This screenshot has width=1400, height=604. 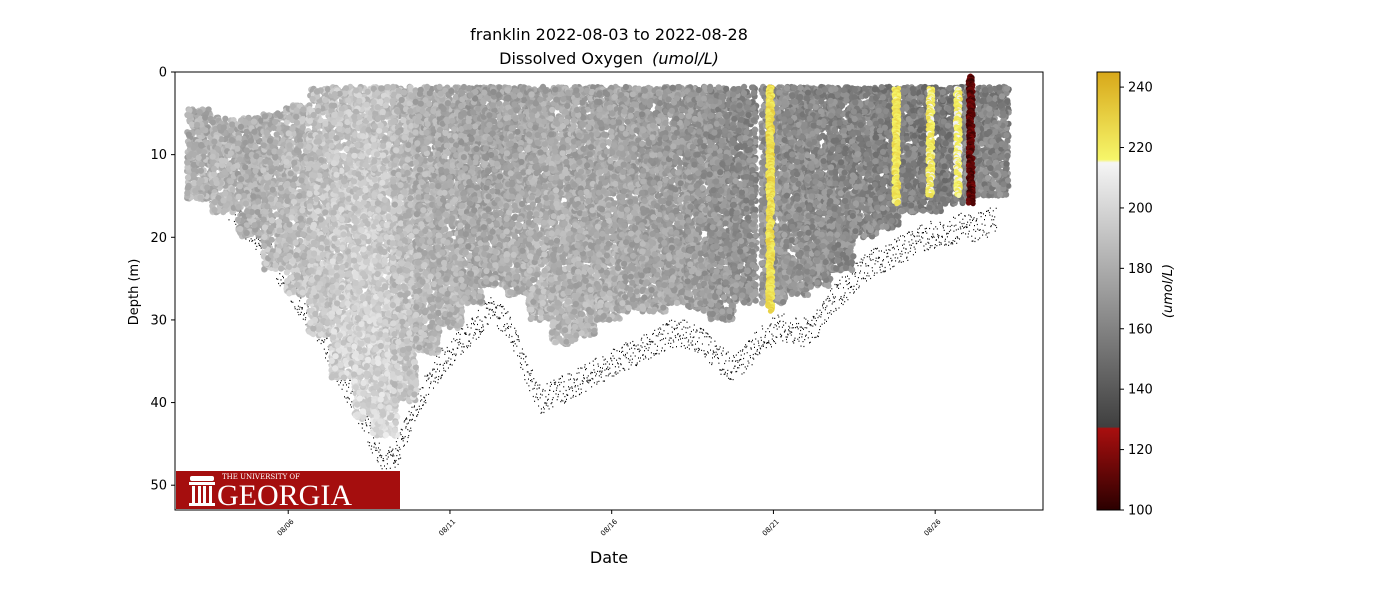 I want to click on chart-subtitle-text: Dissolved Oxygen, so click(x=571, y=58).